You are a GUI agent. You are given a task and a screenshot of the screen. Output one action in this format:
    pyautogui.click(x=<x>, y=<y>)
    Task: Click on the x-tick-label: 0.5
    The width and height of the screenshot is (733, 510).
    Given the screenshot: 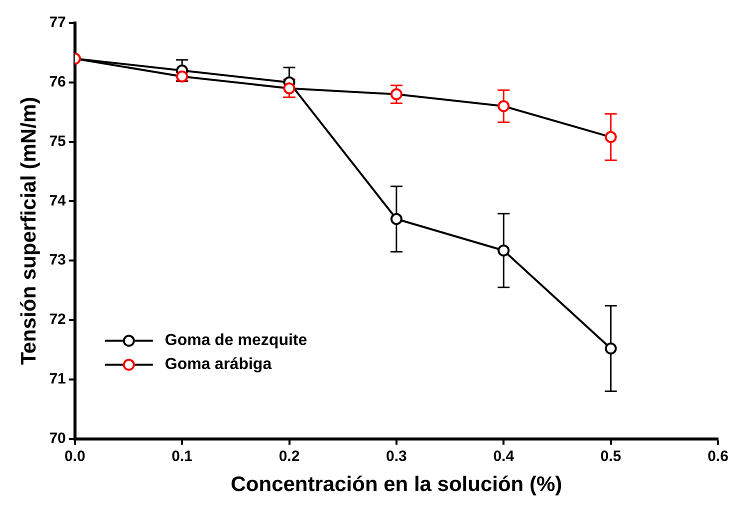 What is the action you would take?
    pyautogui.click(x=611, y=456)
    